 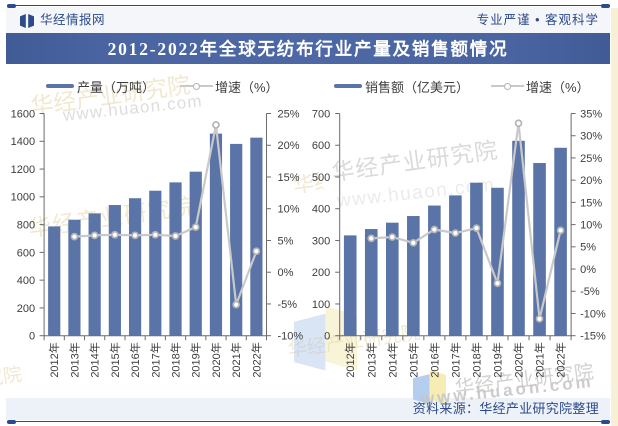 I want to click on bar-2019, so click(x=195, y=253).